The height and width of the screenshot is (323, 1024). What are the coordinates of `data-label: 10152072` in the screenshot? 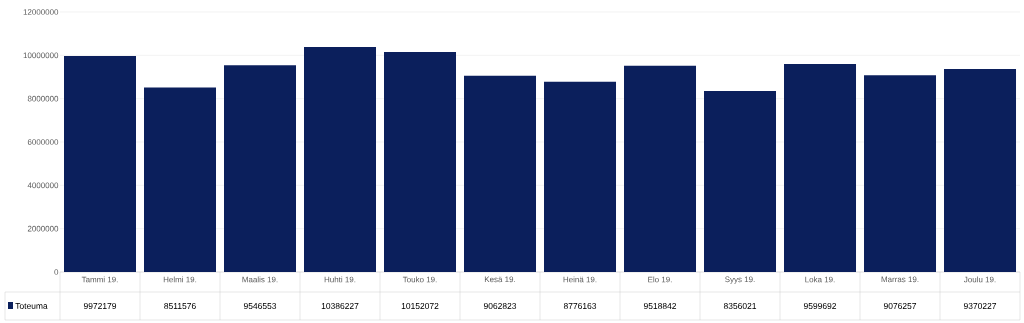 It's located at (420, 306).